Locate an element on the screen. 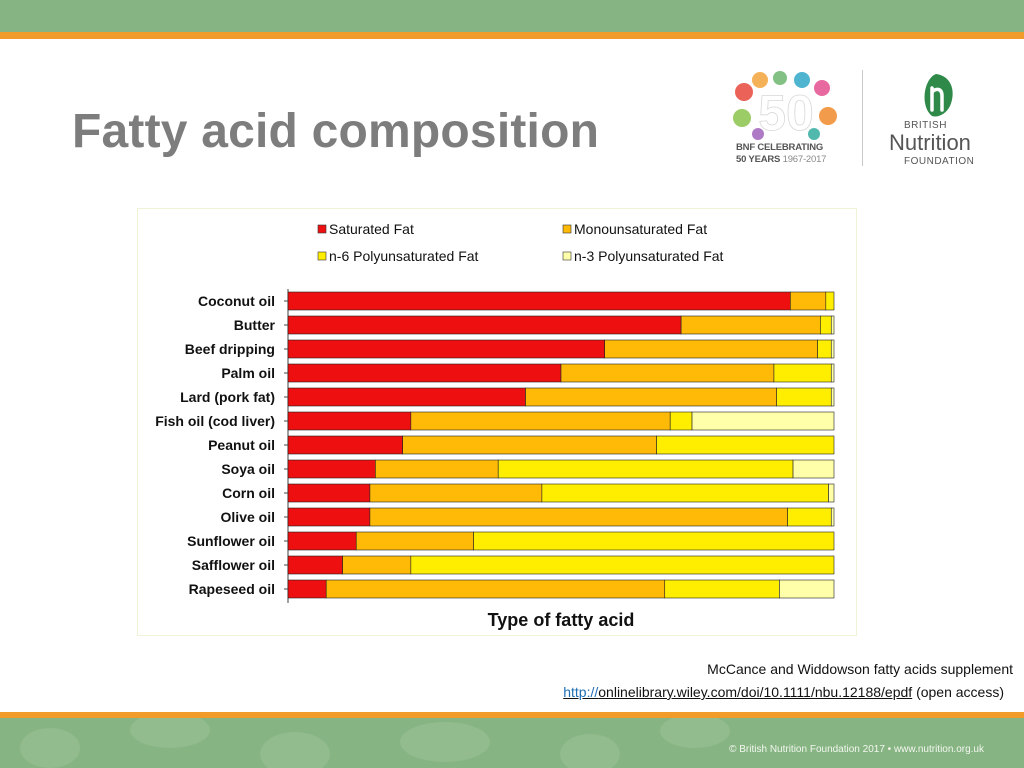 The image size is (1024, 768). bar-palm-oil-n-6-polyunsaturated-fat is located at coordinates (802, 373).